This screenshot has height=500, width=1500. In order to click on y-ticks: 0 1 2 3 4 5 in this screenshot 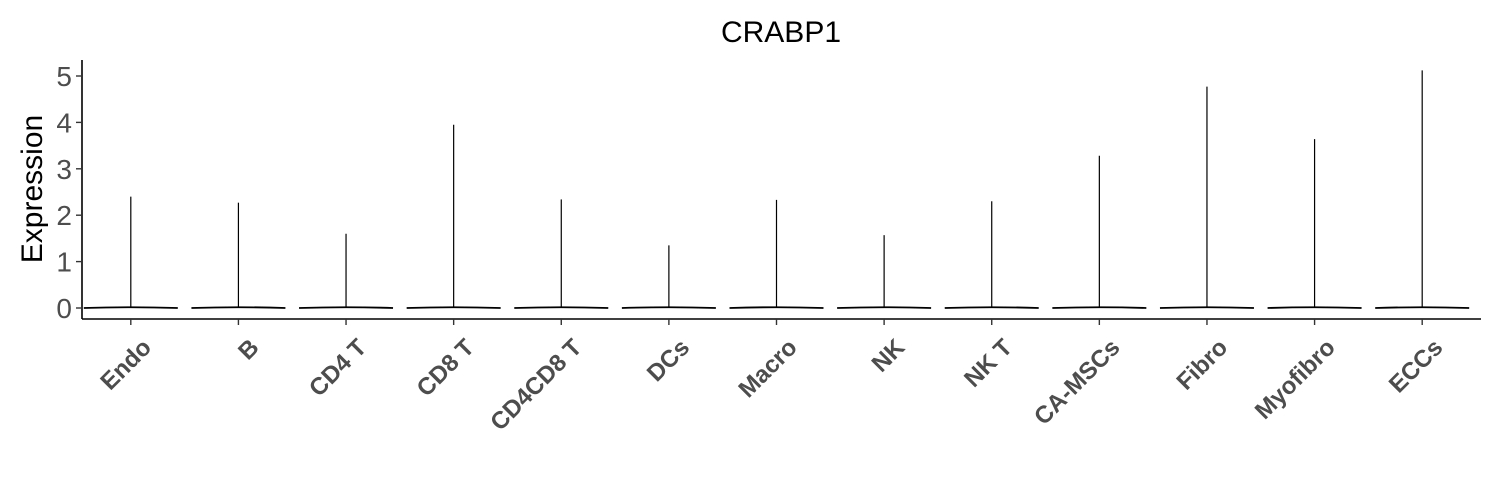, I will do `click(69, 192)`.